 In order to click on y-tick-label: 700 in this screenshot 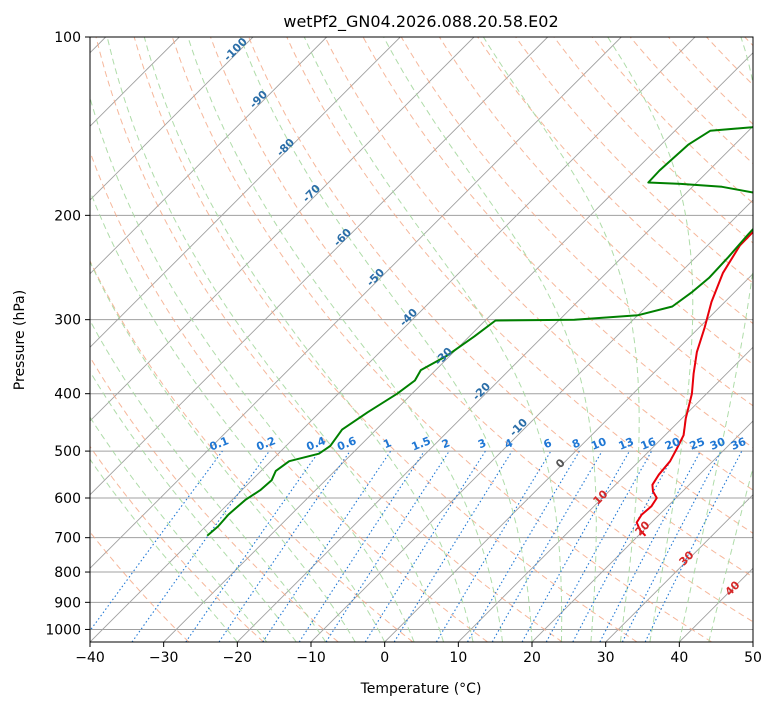, I will do `click(67, 539)`.